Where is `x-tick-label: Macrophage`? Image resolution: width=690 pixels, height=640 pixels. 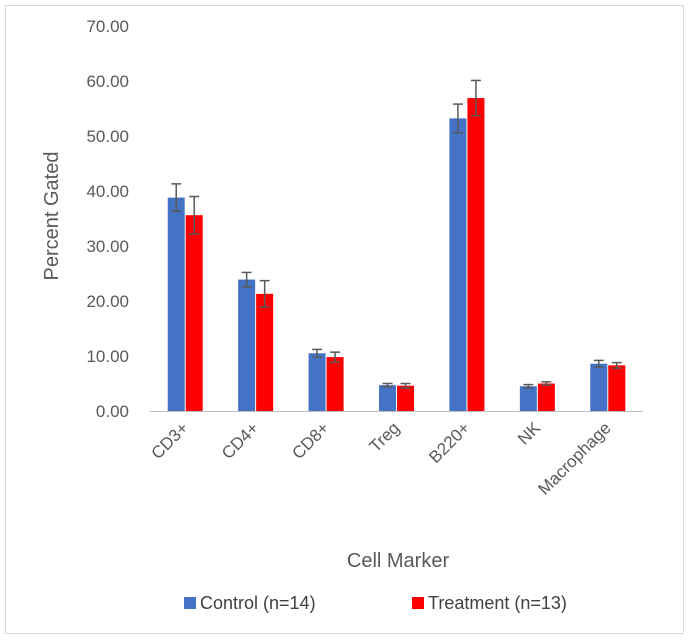 x-tick-label: Macrophage is located at coordinates (574, 458).